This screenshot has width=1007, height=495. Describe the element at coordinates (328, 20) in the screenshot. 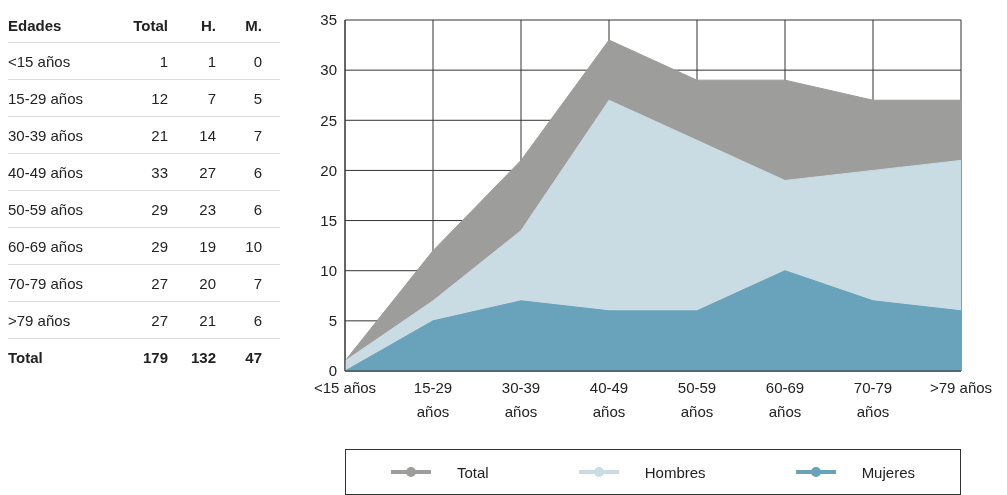

I see `y-tick-label: 35` at that location.